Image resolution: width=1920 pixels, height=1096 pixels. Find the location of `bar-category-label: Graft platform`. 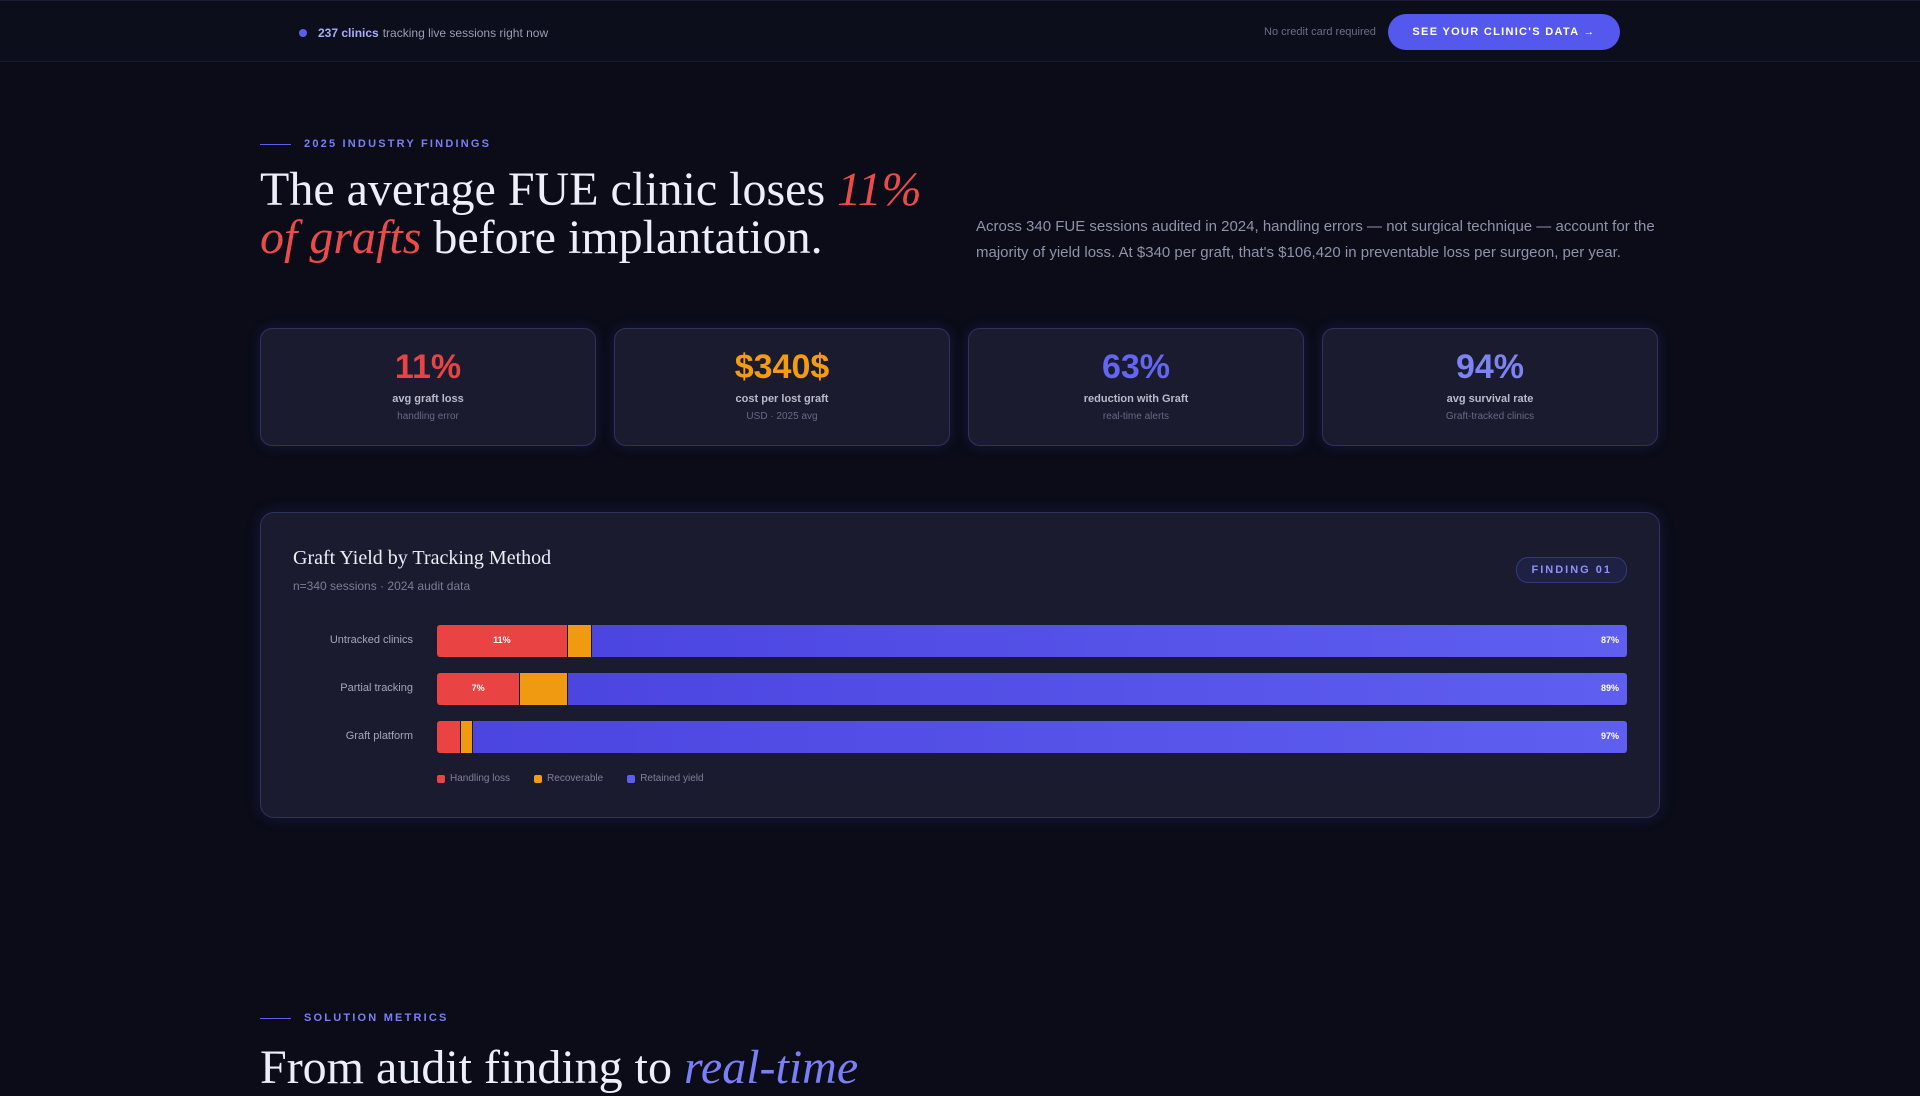

bar-category-label: Graft platform is located at coordinates (379, 736).